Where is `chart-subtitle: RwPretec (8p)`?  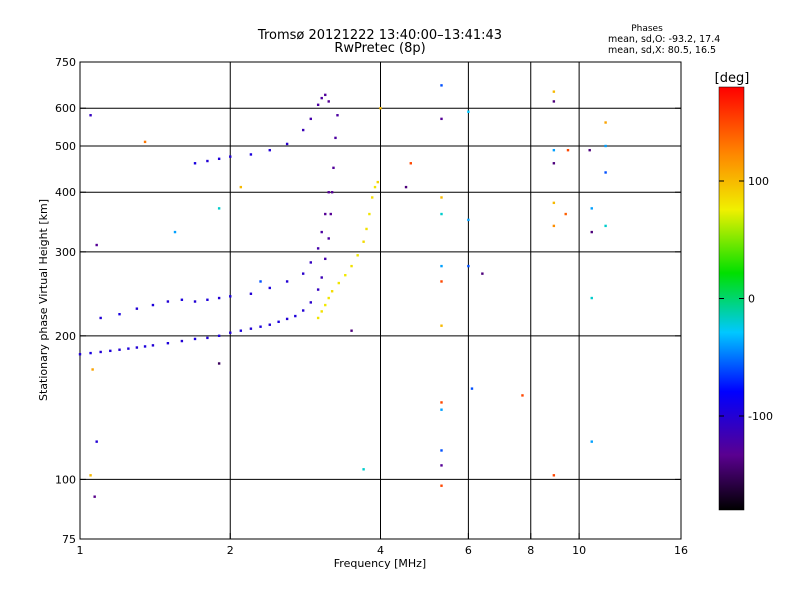
chart-subtitle: RwPretec (8p) is located at coordinates (379, 48).